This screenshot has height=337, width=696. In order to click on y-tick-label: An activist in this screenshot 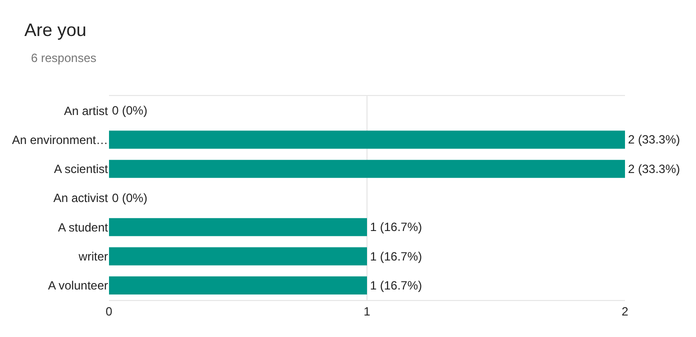, I will do `click(81, 198)`.